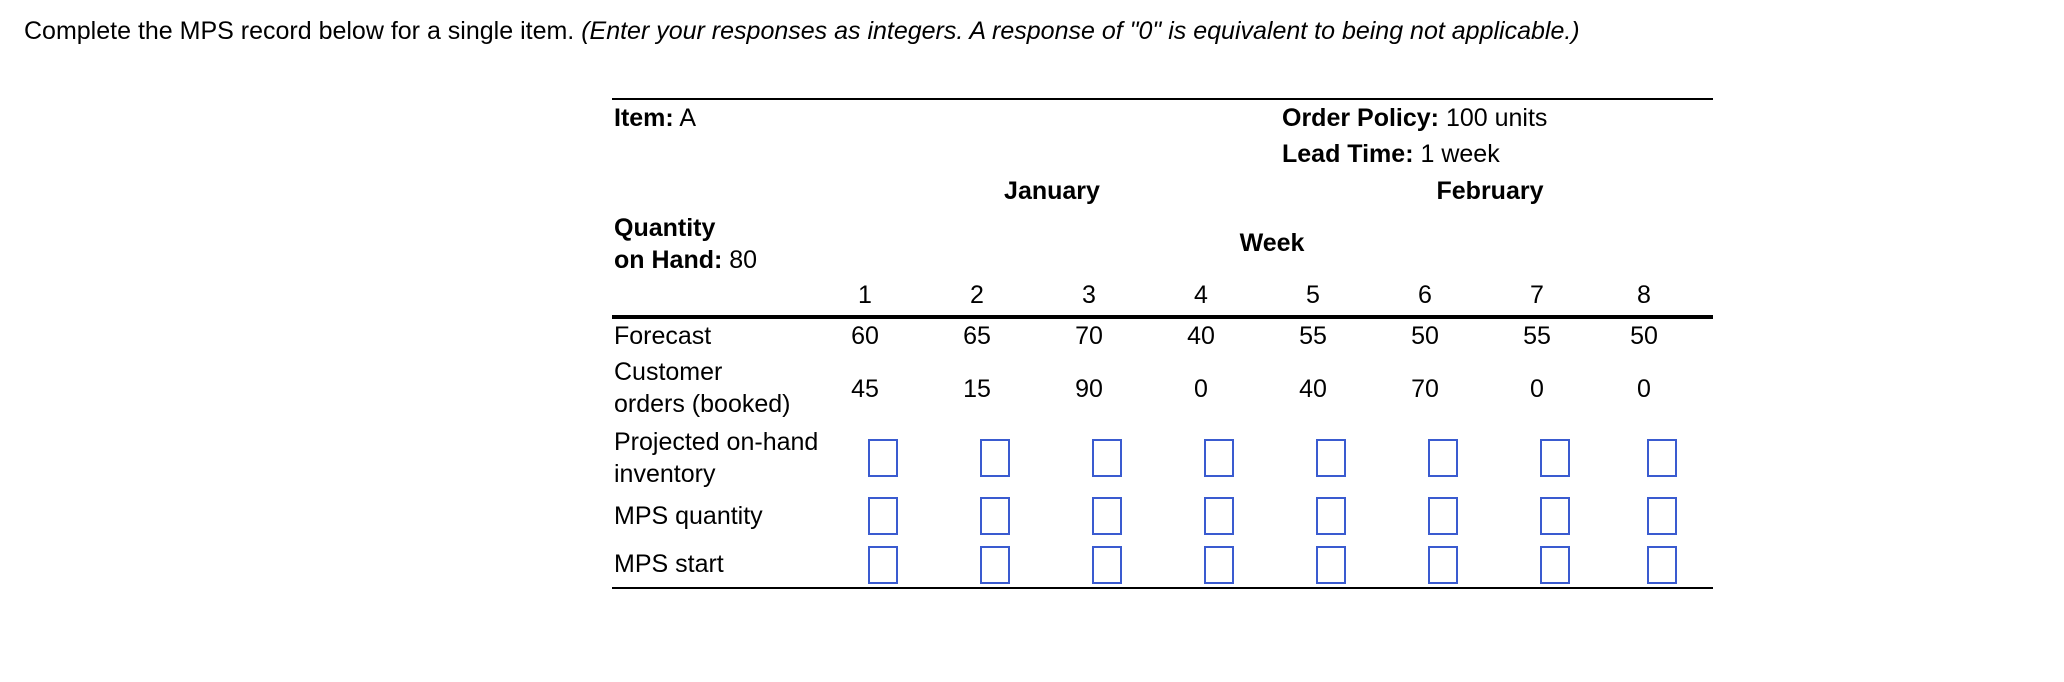  What do you see at coordinates (1272, 243) in the screenshot?
I see `week-header: Week` at bounding box center [1272, 243].